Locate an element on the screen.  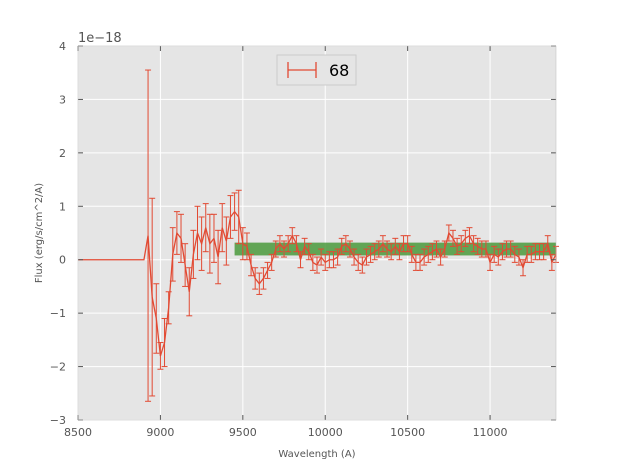
x-tick-label: 10000 is located at coordinates (325, 432).